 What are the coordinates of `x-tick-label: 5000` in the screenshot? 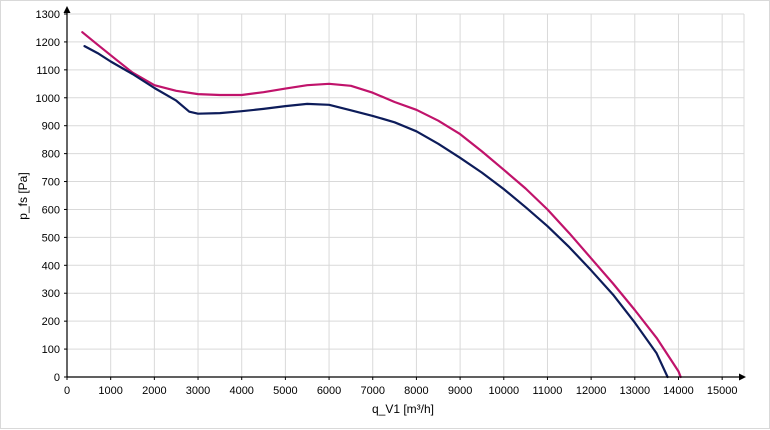 It's located at (285, 391).